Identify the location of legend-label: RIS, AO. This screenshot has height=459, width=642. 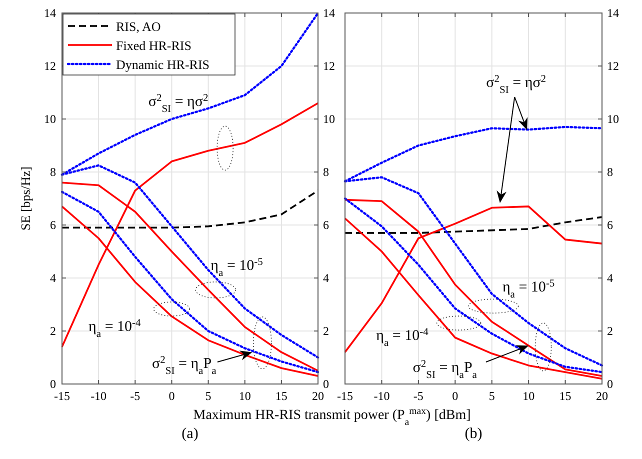
(138, 26).